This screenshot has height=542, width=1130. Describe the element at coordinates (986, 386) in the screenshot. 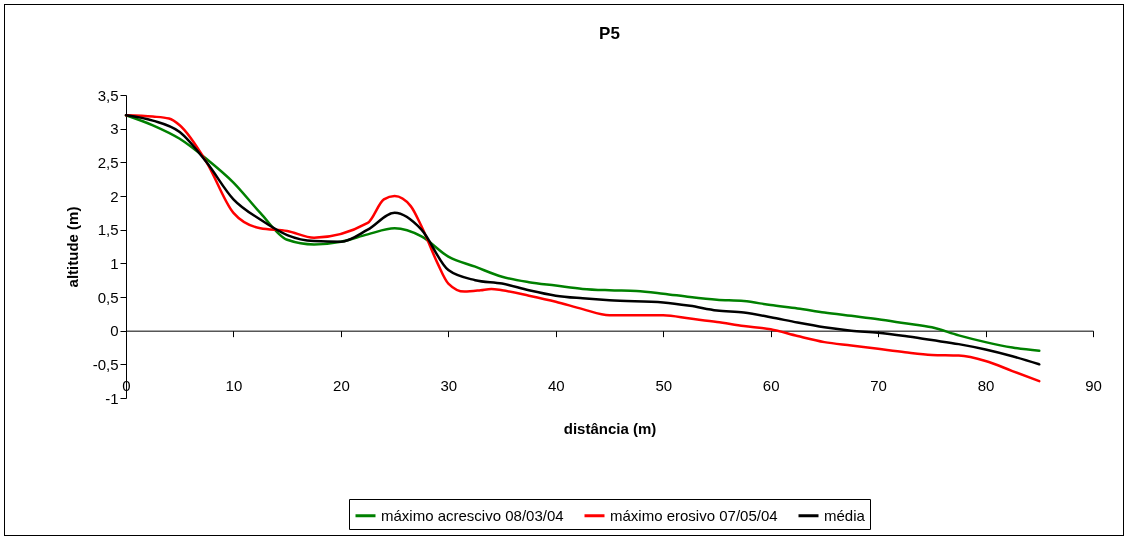

I see `x-tick-label: 80` at that location.